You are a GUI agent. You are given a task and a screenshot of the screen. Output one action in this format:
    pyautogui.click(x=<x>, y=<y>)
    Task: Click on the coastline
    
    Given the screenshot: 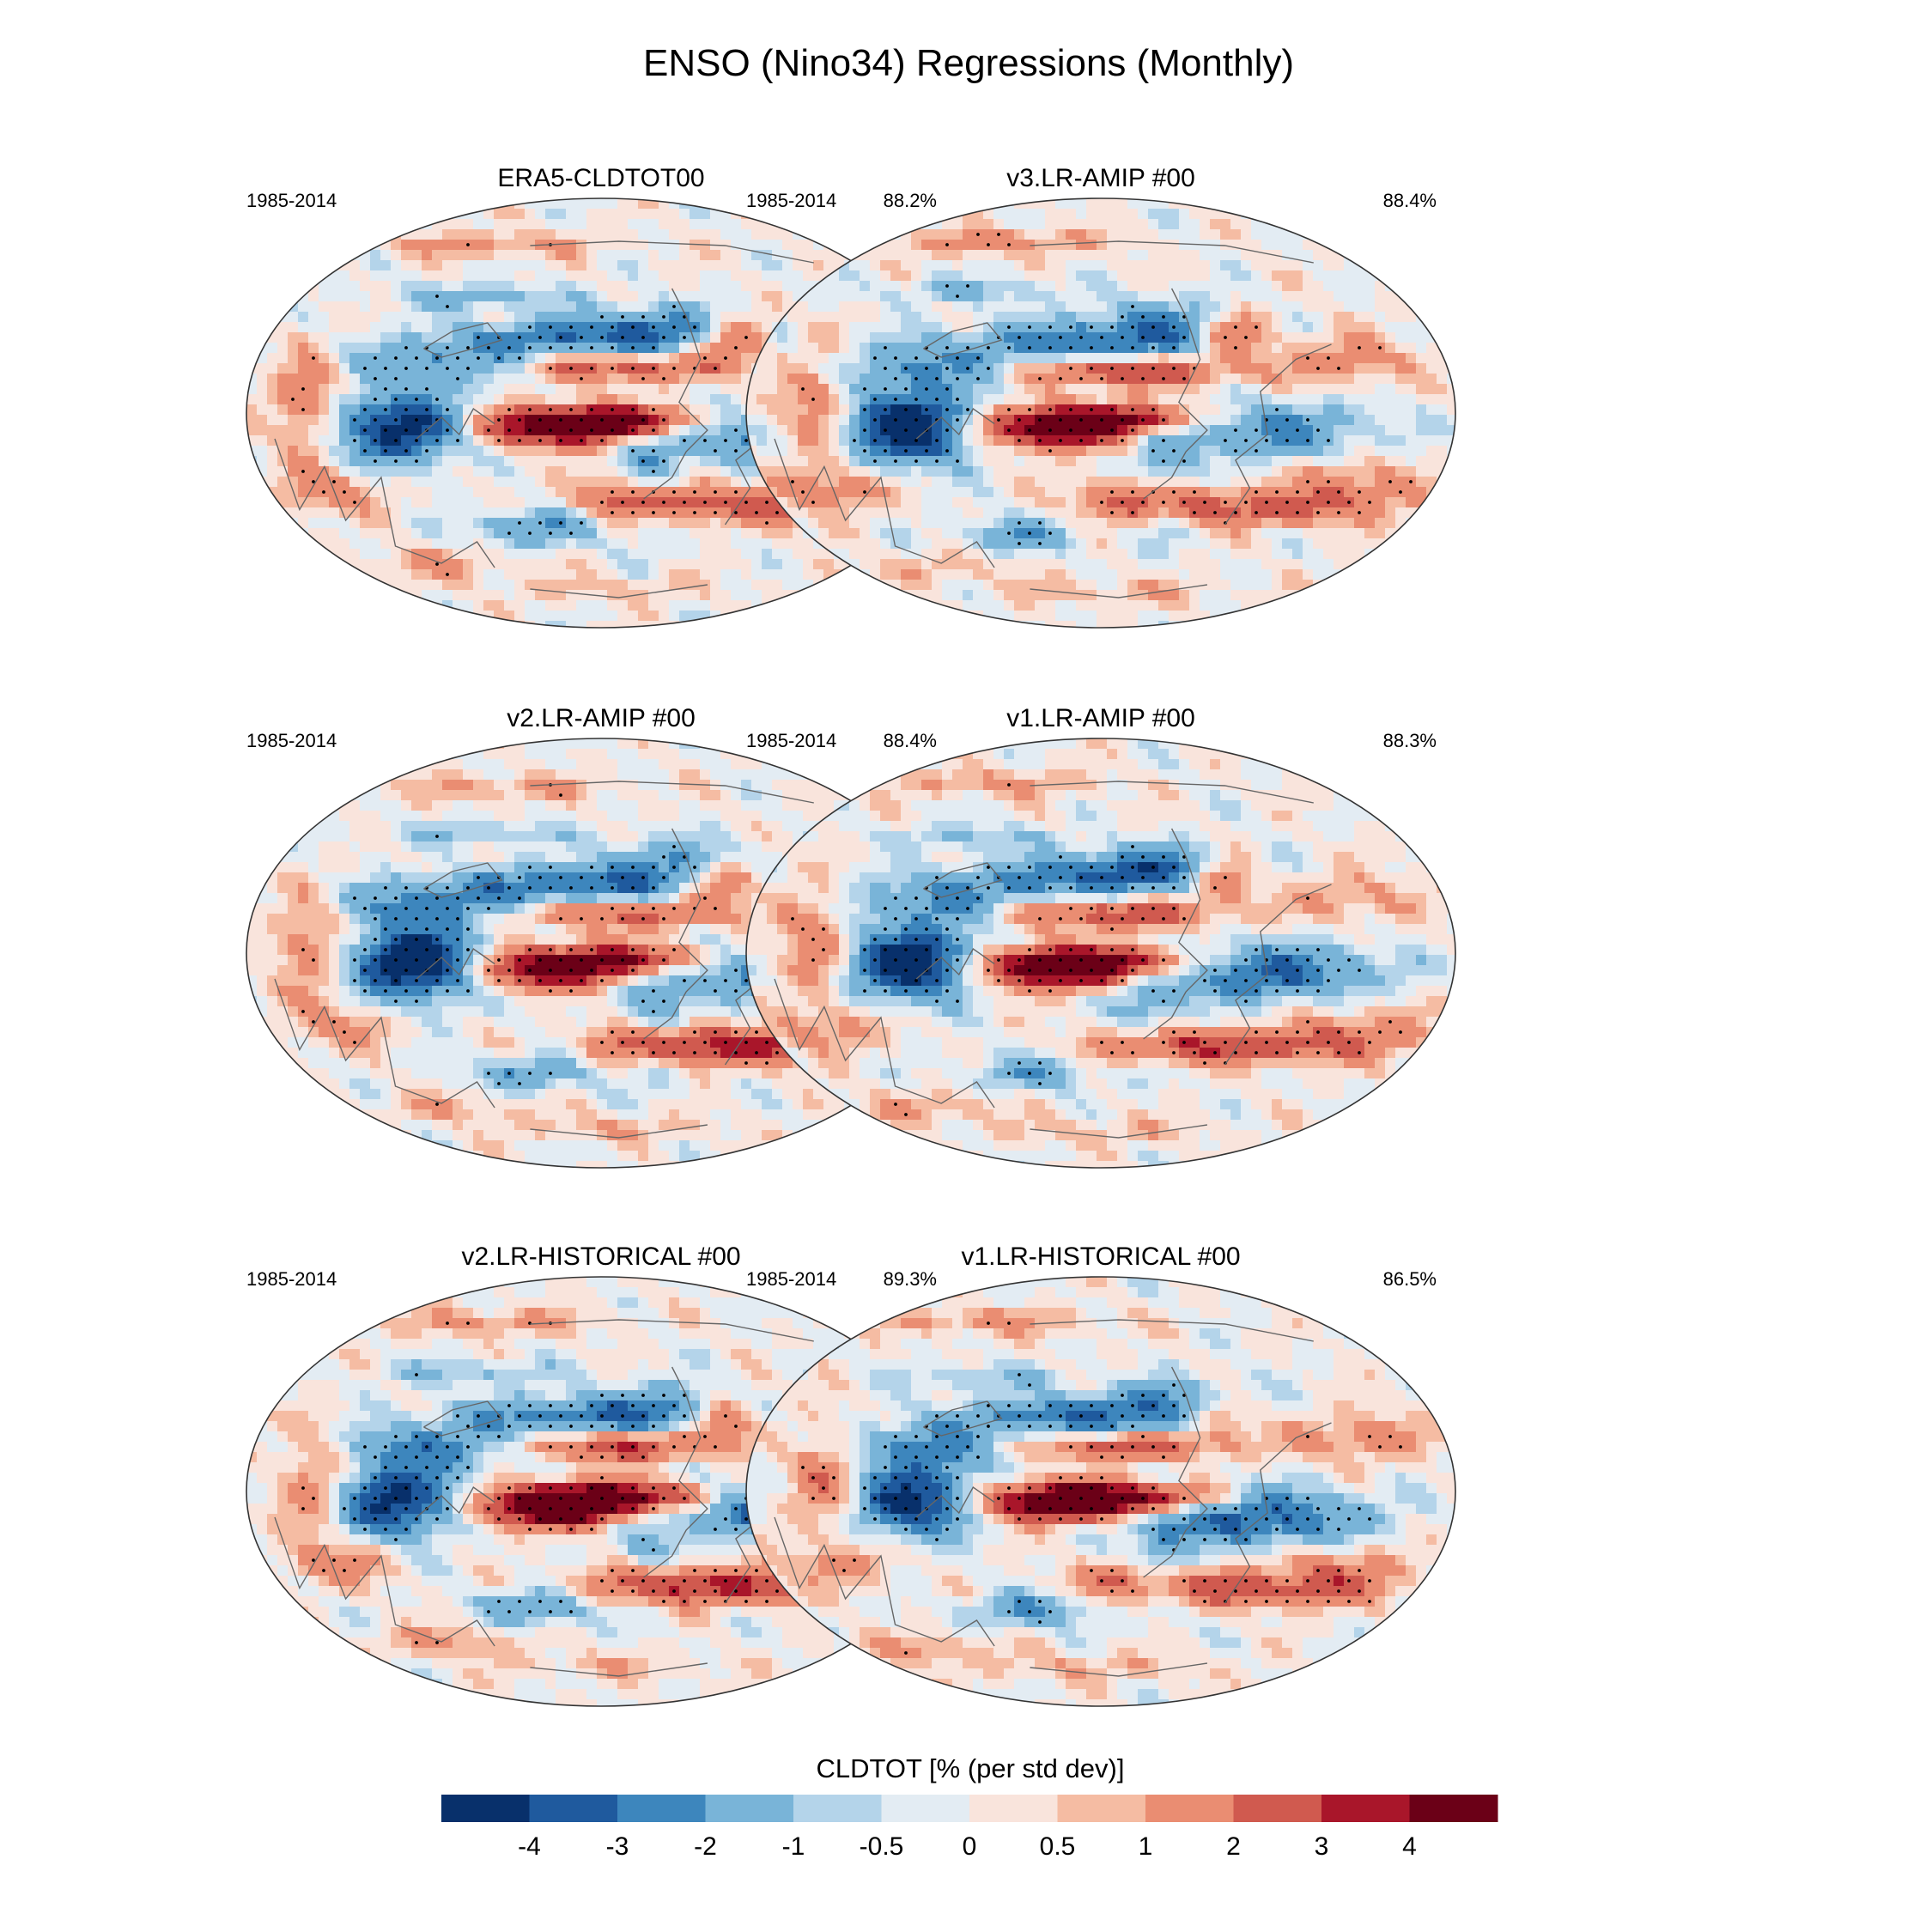 What is the action you would take?
    pyautogui.click(x=463, y=340)
    